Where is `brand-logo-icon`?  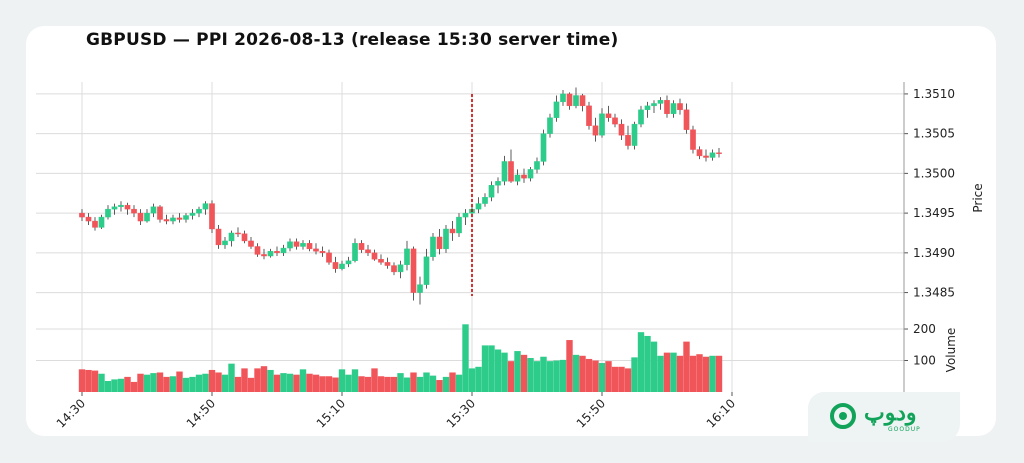
brand-logo-icon is located at coordinates (843, 416).